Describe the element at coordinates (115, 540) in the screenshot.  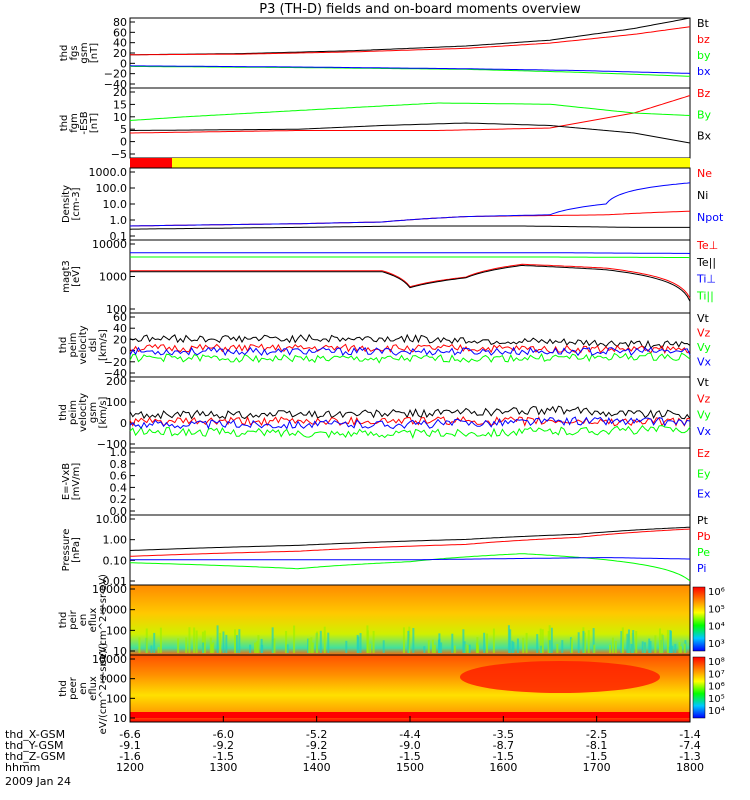
I see `y-tick-label: 1.00` at that location.